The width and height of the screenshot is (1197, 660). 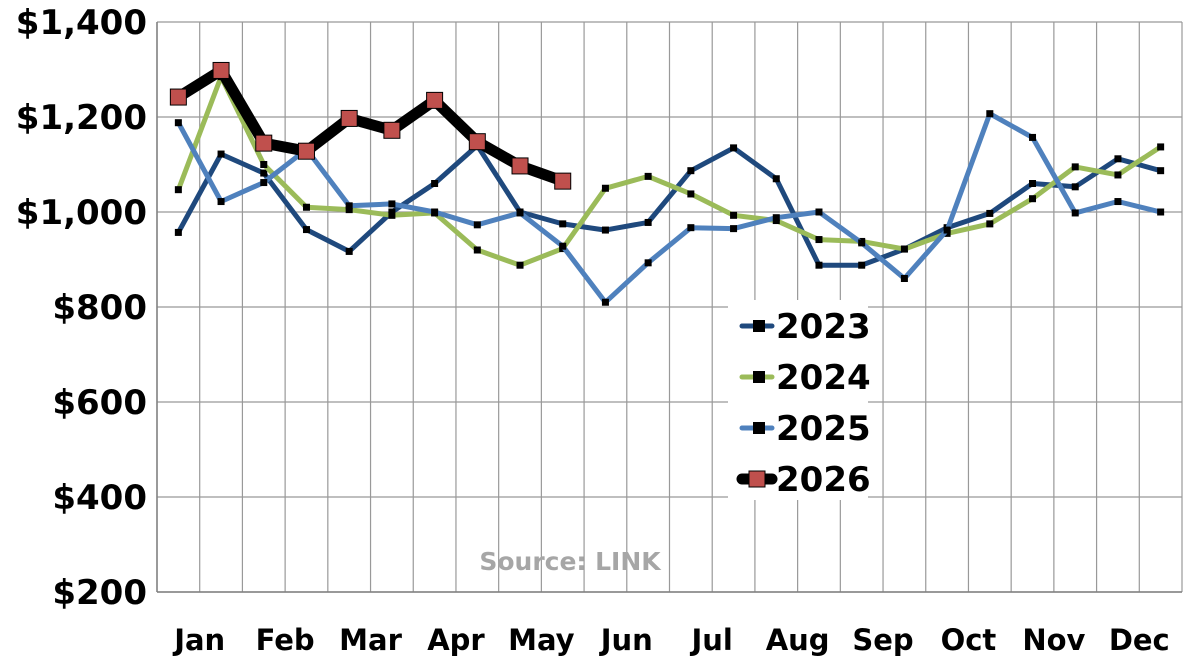 What do you see at coordinates (99, 498) in the screenshot?
I see `y-tick-label: $400` at bounding box center [99, 498].